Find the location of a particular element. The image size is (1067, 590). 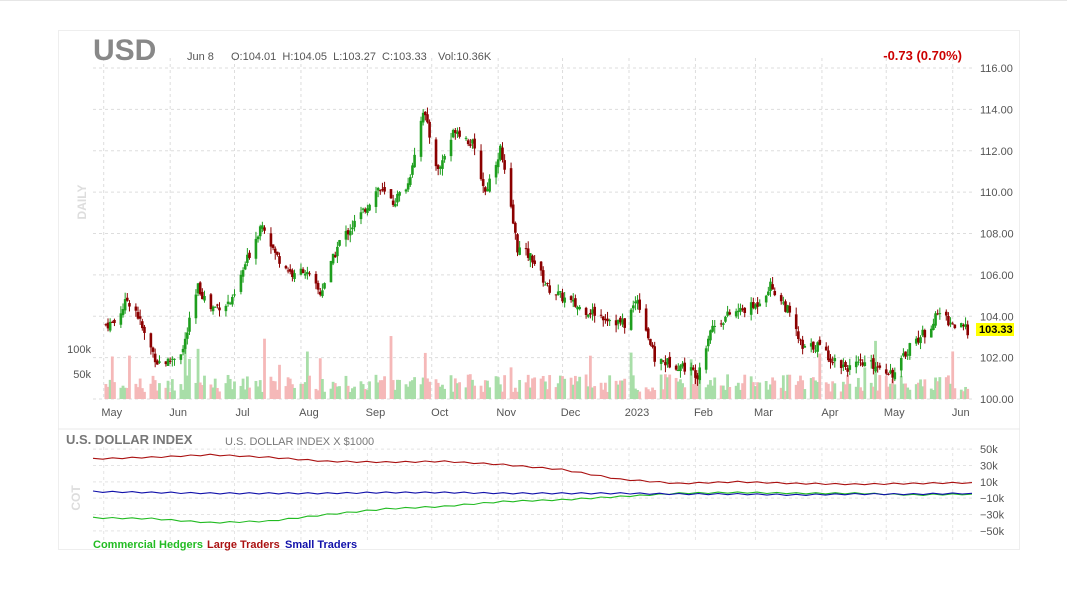

last-price-label: 103.33 is located at coordinates (996, 330).